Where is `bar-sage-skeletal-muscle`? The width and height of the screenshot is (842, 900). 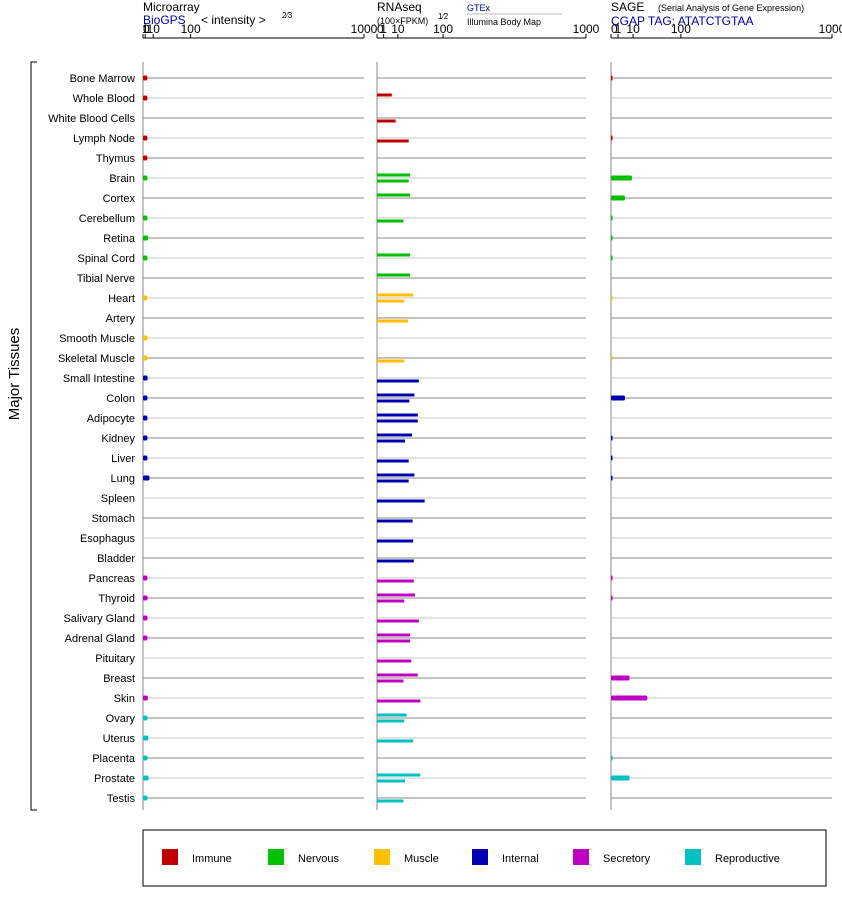
bar-sage-skeletal-muscle is located at coordinates (612, 358).